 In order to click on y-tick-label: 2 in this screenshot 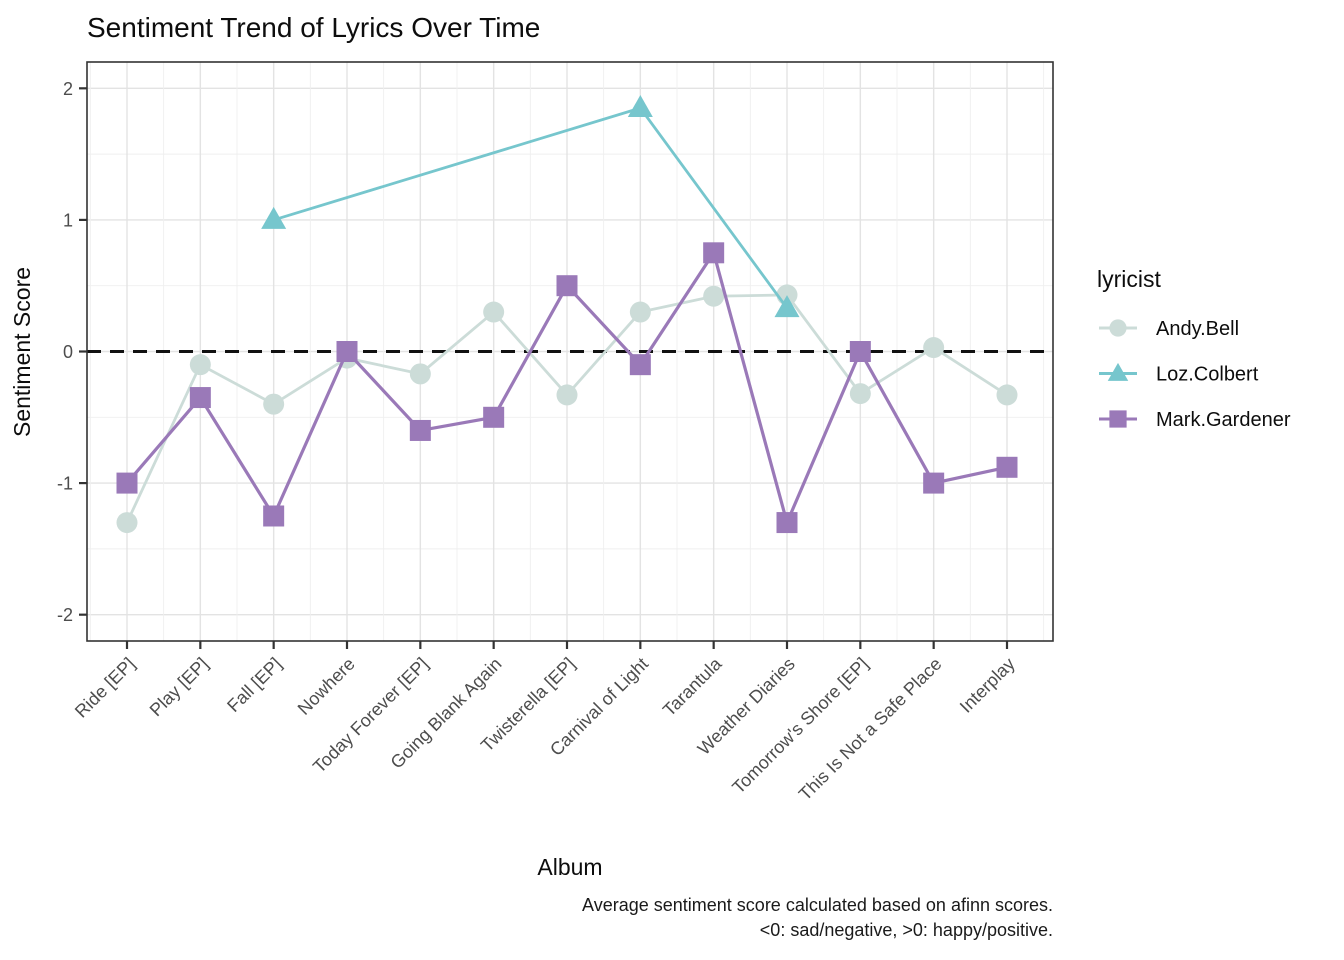, I will do `click(68, 89)`.